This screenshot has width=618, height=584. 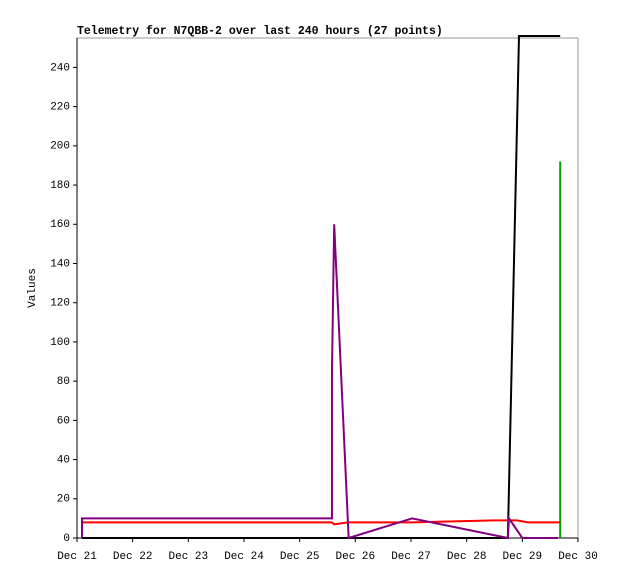 I want to click on series-line, so click(x=321, y=522).